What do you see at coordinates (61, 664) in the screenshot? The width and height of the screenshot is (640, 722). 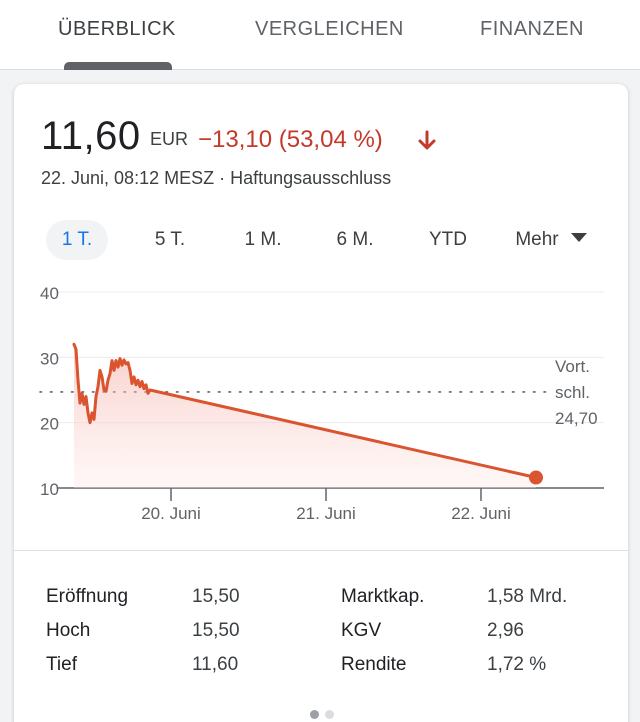 I see `stat-label: Tief` at bounding box center [61, 664].